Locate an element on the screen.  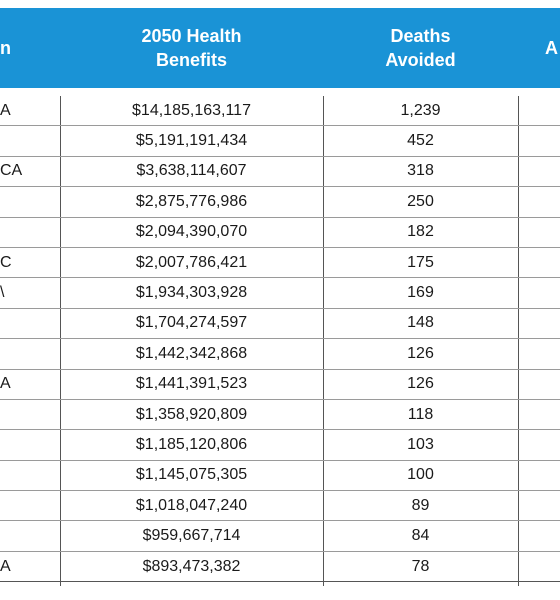
deaths-avoided-cell: 78 is located at coordinates (420, 566).